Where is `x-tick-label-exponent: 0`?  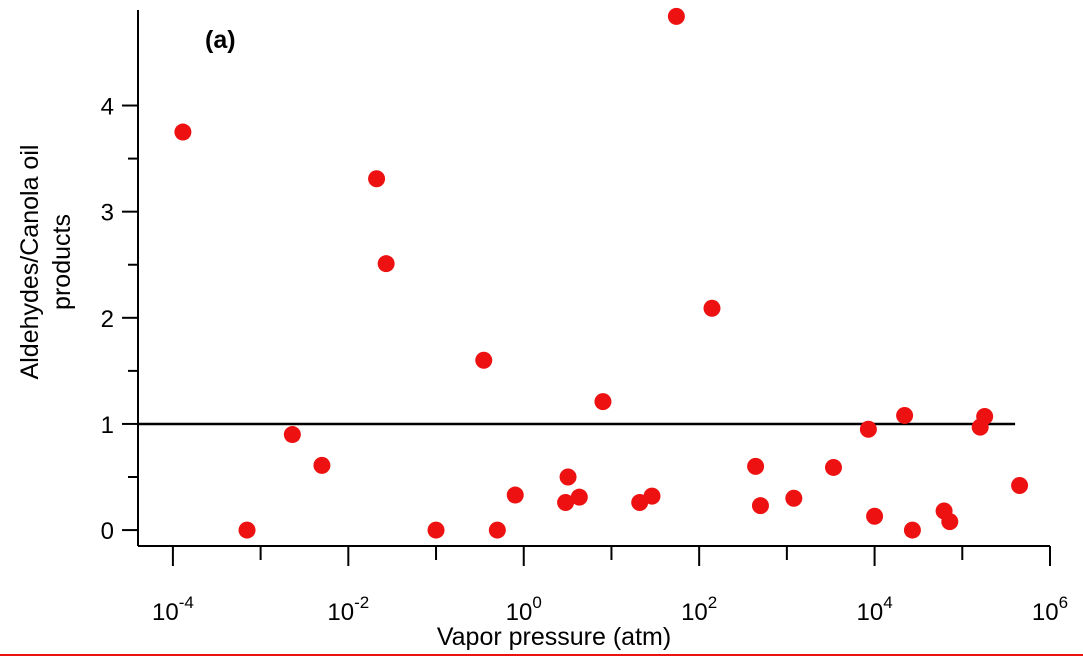
x-tick-label-exponent: 0 is located at coordinates (536, 602).